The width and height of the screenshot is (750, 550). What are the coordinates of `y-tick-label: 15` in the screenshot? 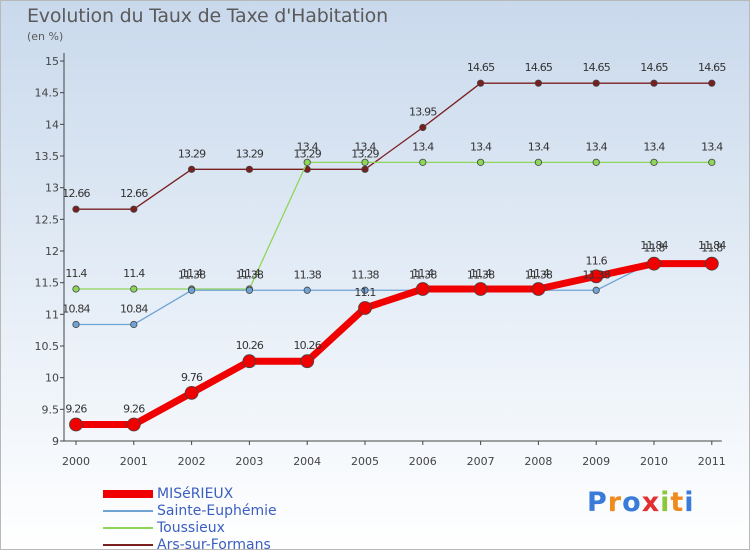 It's located at (52, 61).